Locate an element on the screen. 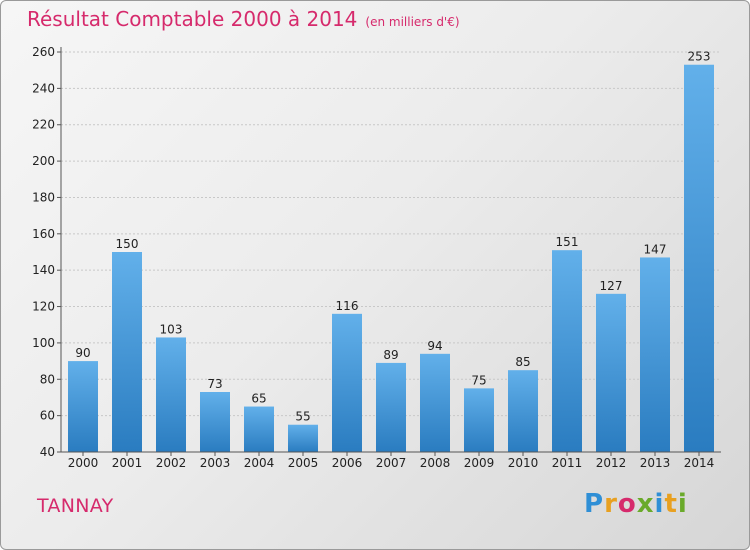 This screenshot has height=550, width=750. proxiti-logo: Proxiti is located at coordinates (636, 504).